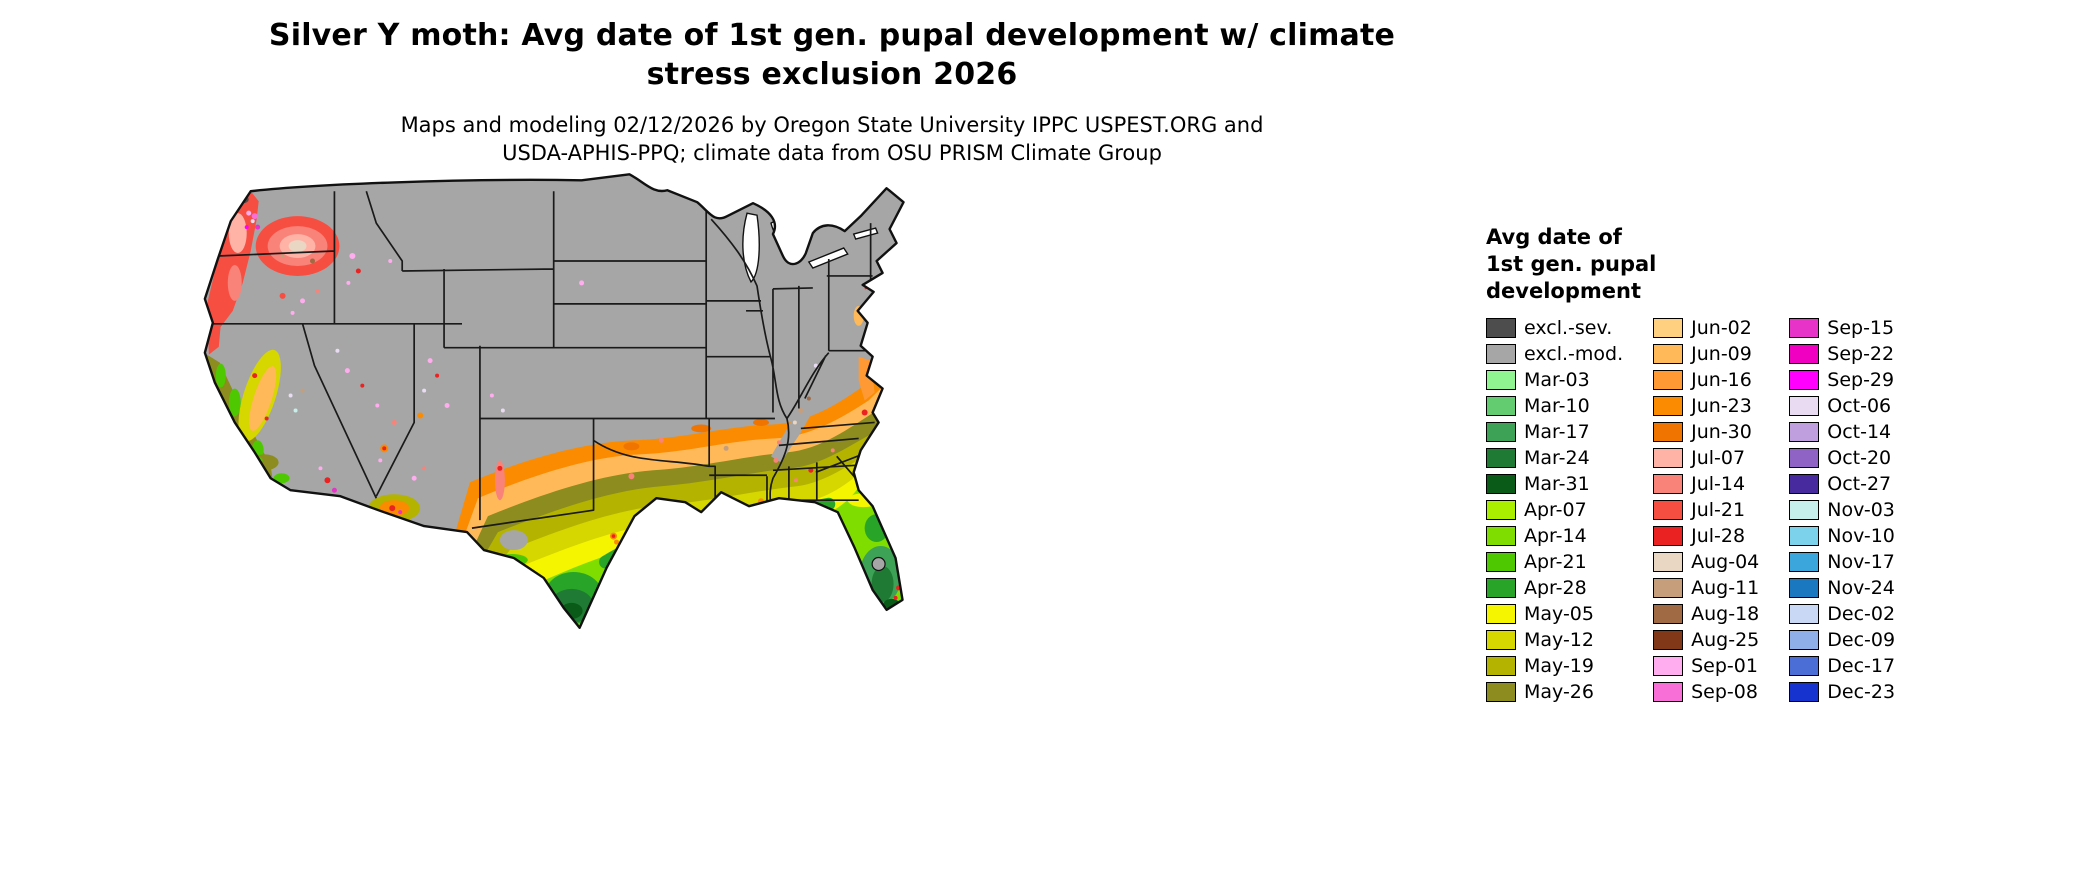 Image resolution: width=2100 pixels, height=892 pixels. Describe the element at coordinates (270, 408) in the screenshot. I see `california-zone` at that location.